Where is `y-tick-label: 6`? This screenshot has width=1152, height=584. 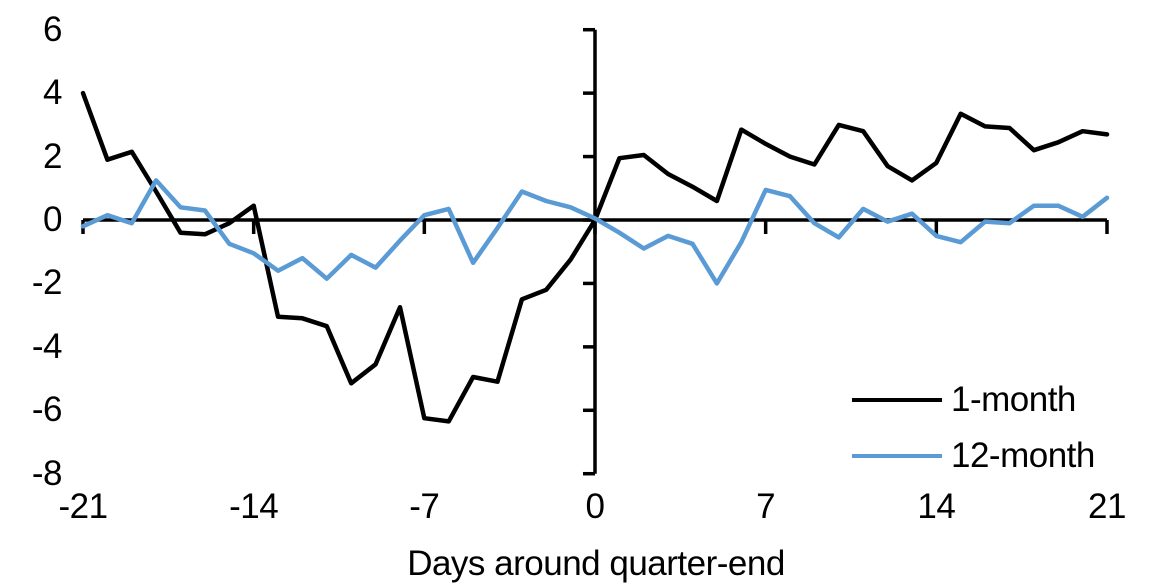 y-tick-label: 6 is located at coordinates (52, 29).